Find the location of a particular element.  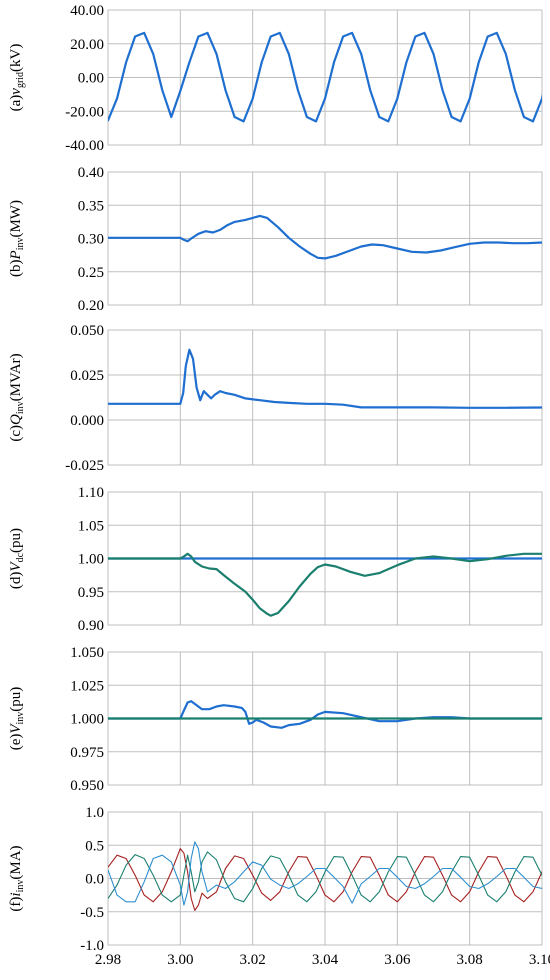

y-tick-label: 1.050 is located at coordinates (87, 653).